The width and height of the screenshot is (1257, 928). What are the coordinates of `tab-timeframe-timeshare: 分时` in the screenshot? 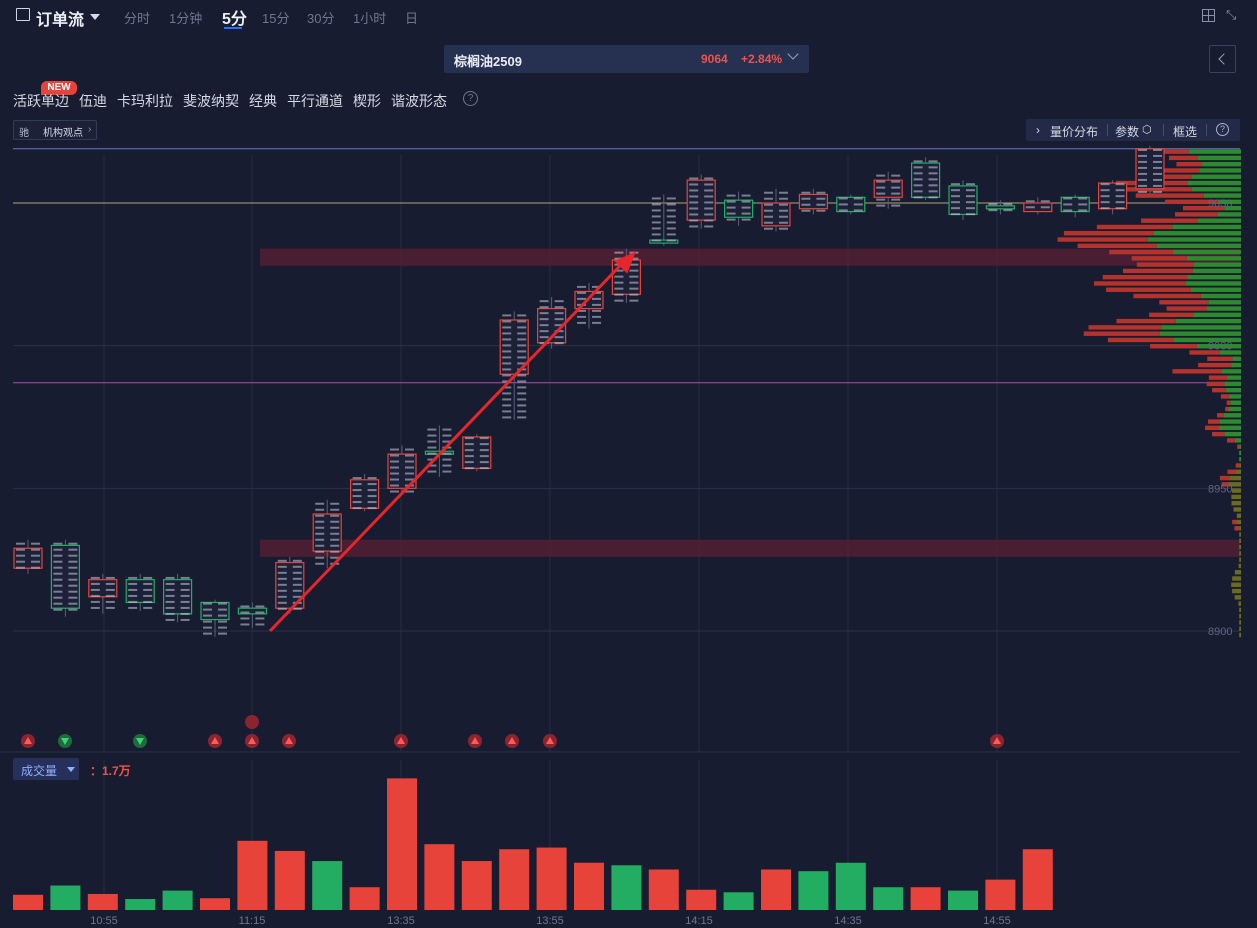 It's located at (137, 18).